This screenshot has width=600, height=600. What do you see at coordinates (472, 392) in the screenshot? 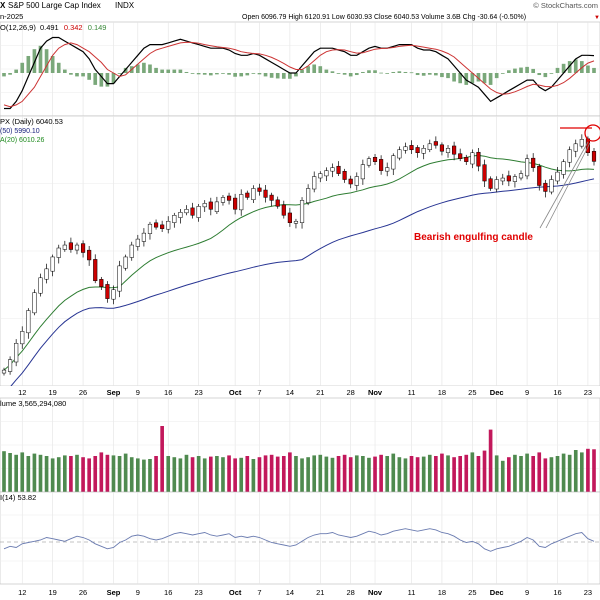
I see `x-tick-label: 25` at bounding box center [472, 392].